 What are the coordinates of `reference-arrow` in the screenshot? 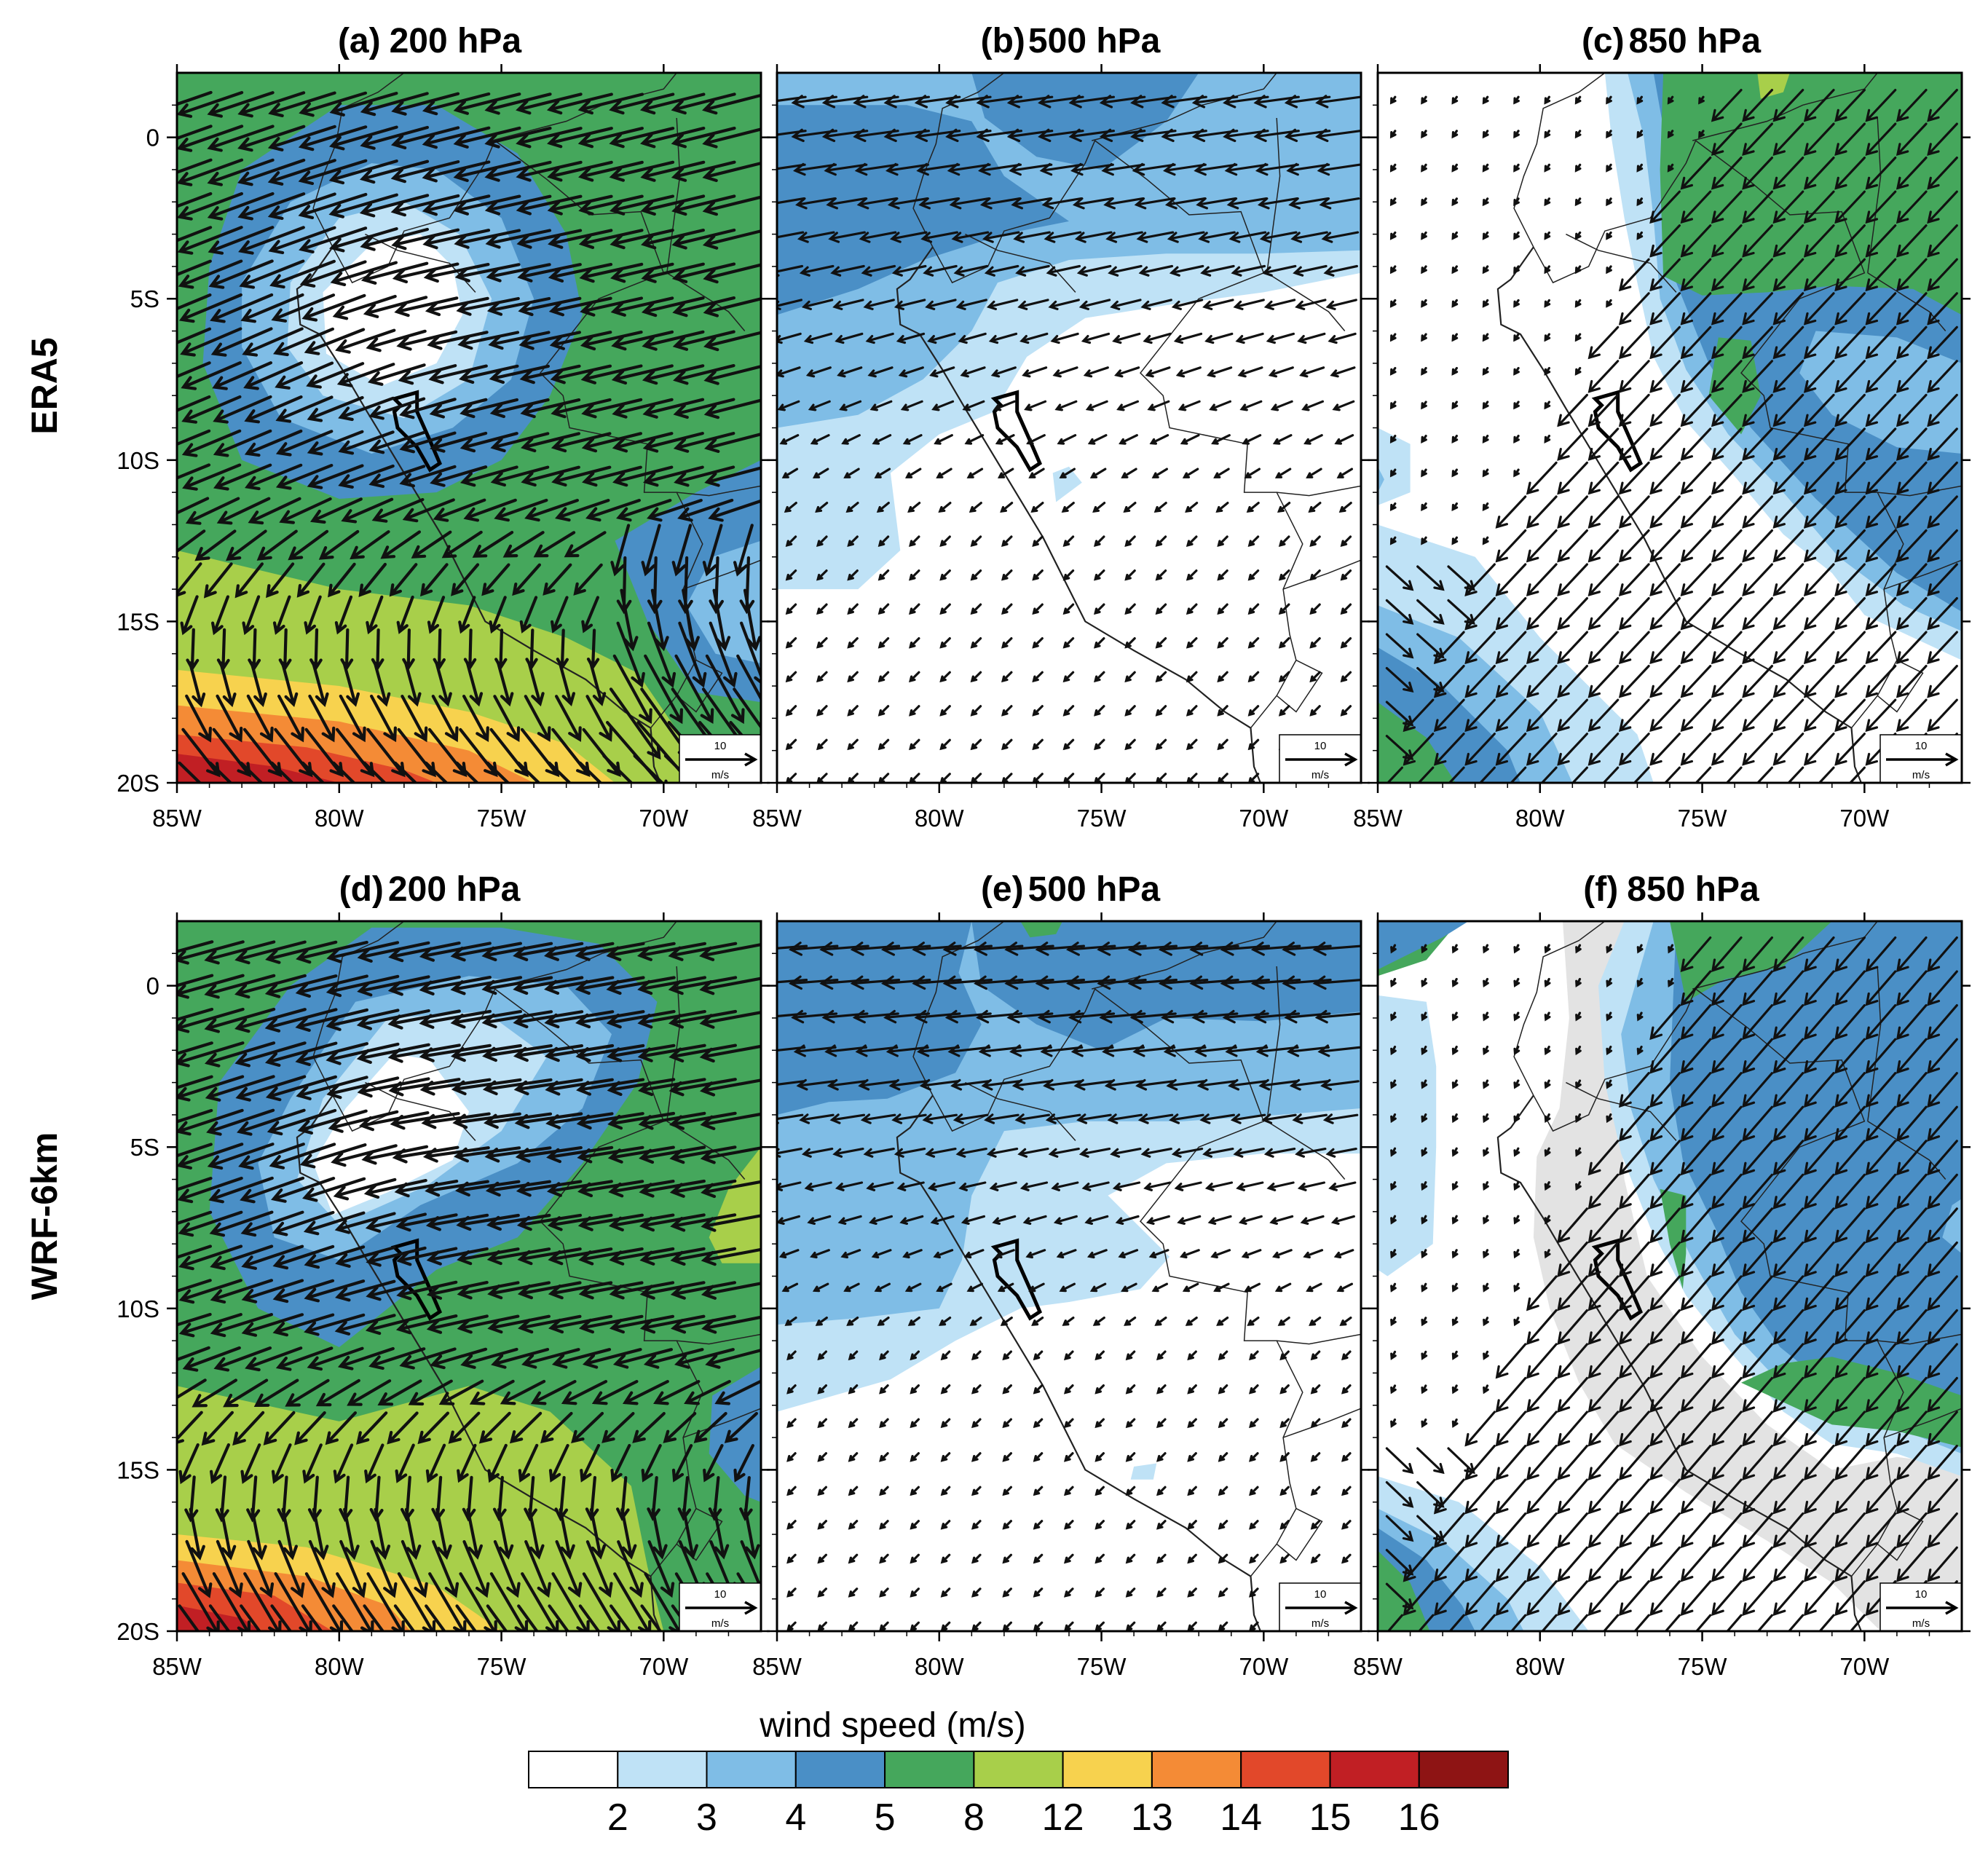 It's located at (1321, 759).